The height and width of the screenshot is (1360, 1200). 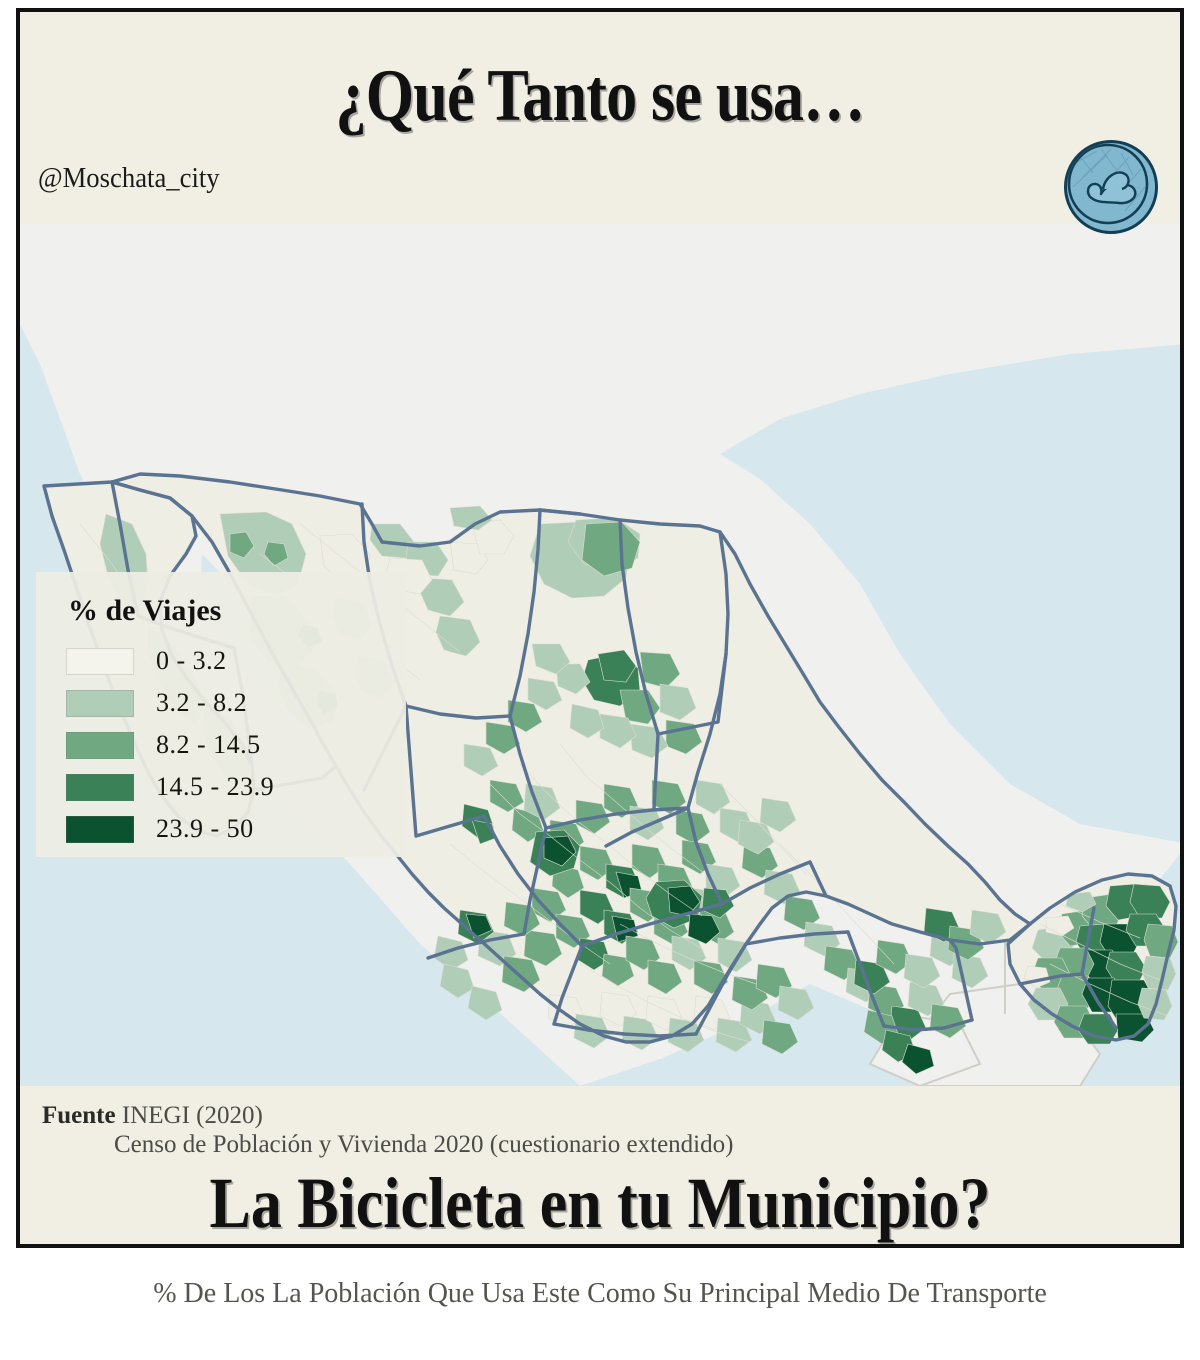 I want to click on legend-item: 0 - 3.2, so click(x=236, y=661).